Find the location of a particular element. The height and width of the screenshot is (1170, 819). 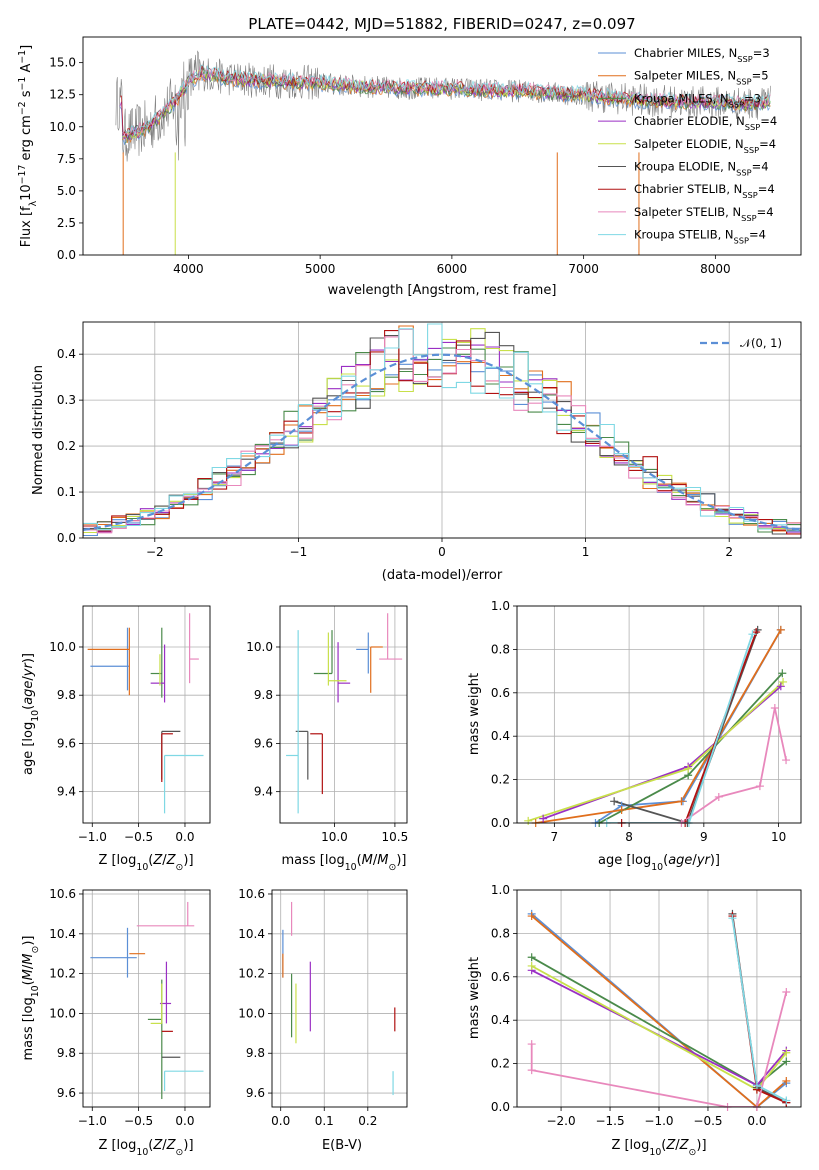

legend-entry: Chabrier ELODIE, NSSP=4 is located at coordinates (705, 123).